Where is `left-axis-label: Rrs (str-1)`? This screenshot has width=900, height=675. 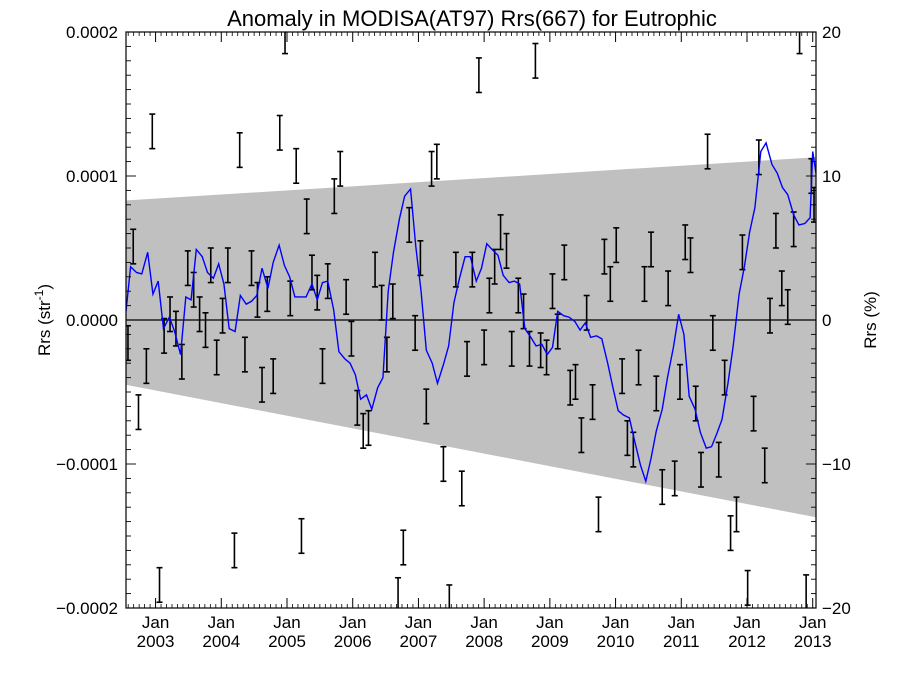
left-axis-label: Rrs (str-1) is located at coordinates (43, 320).